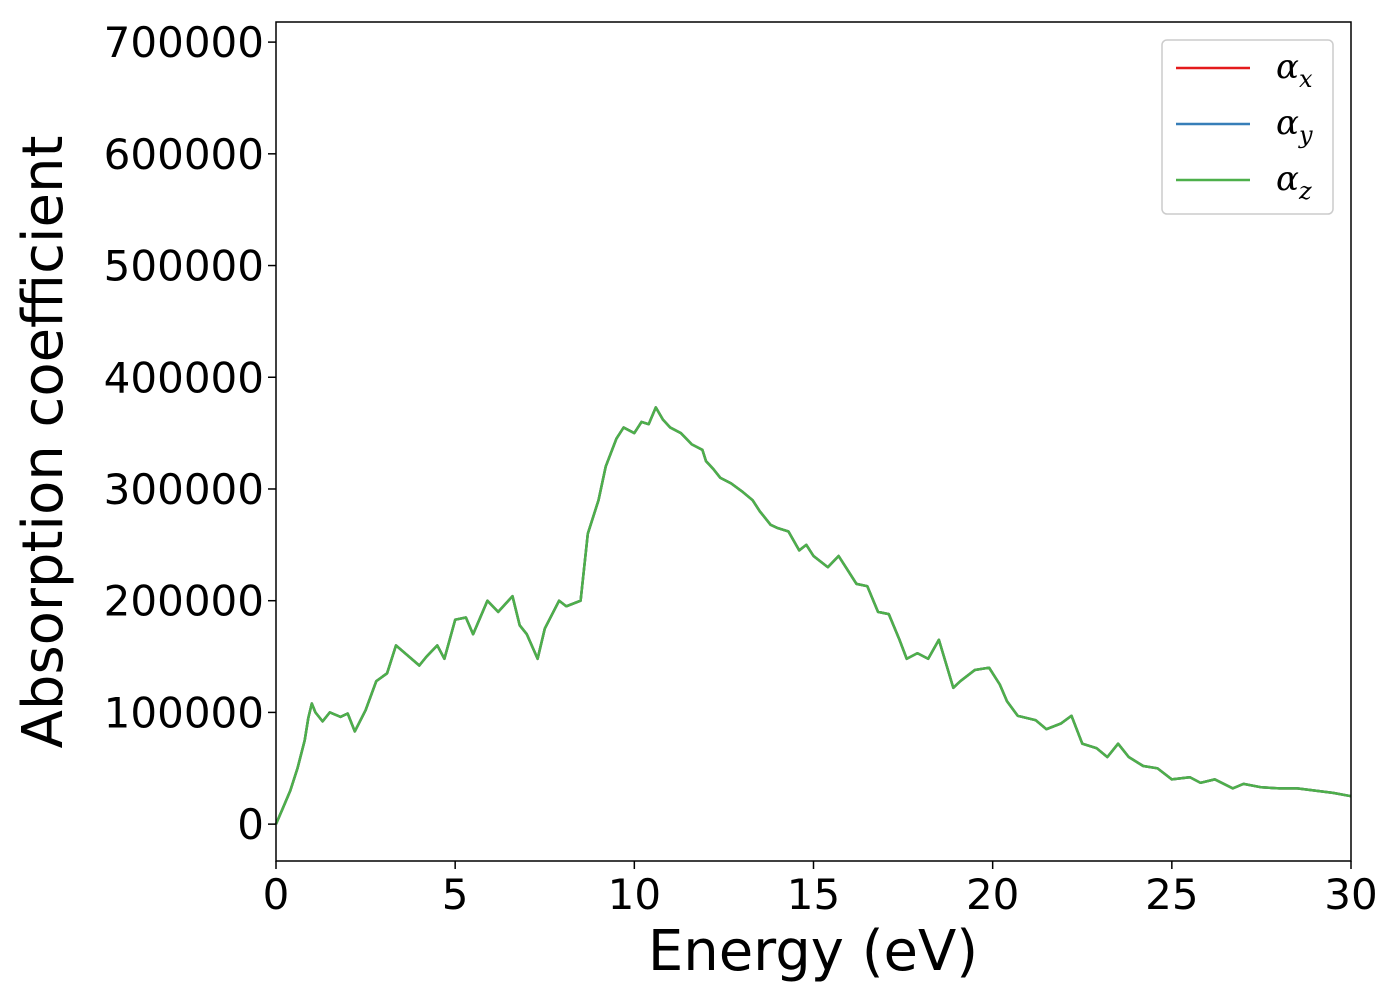  Describe the element at coordinates (43, 442) in the screenshot. I see `y-axis-title: Absorption coefficient` at that location.